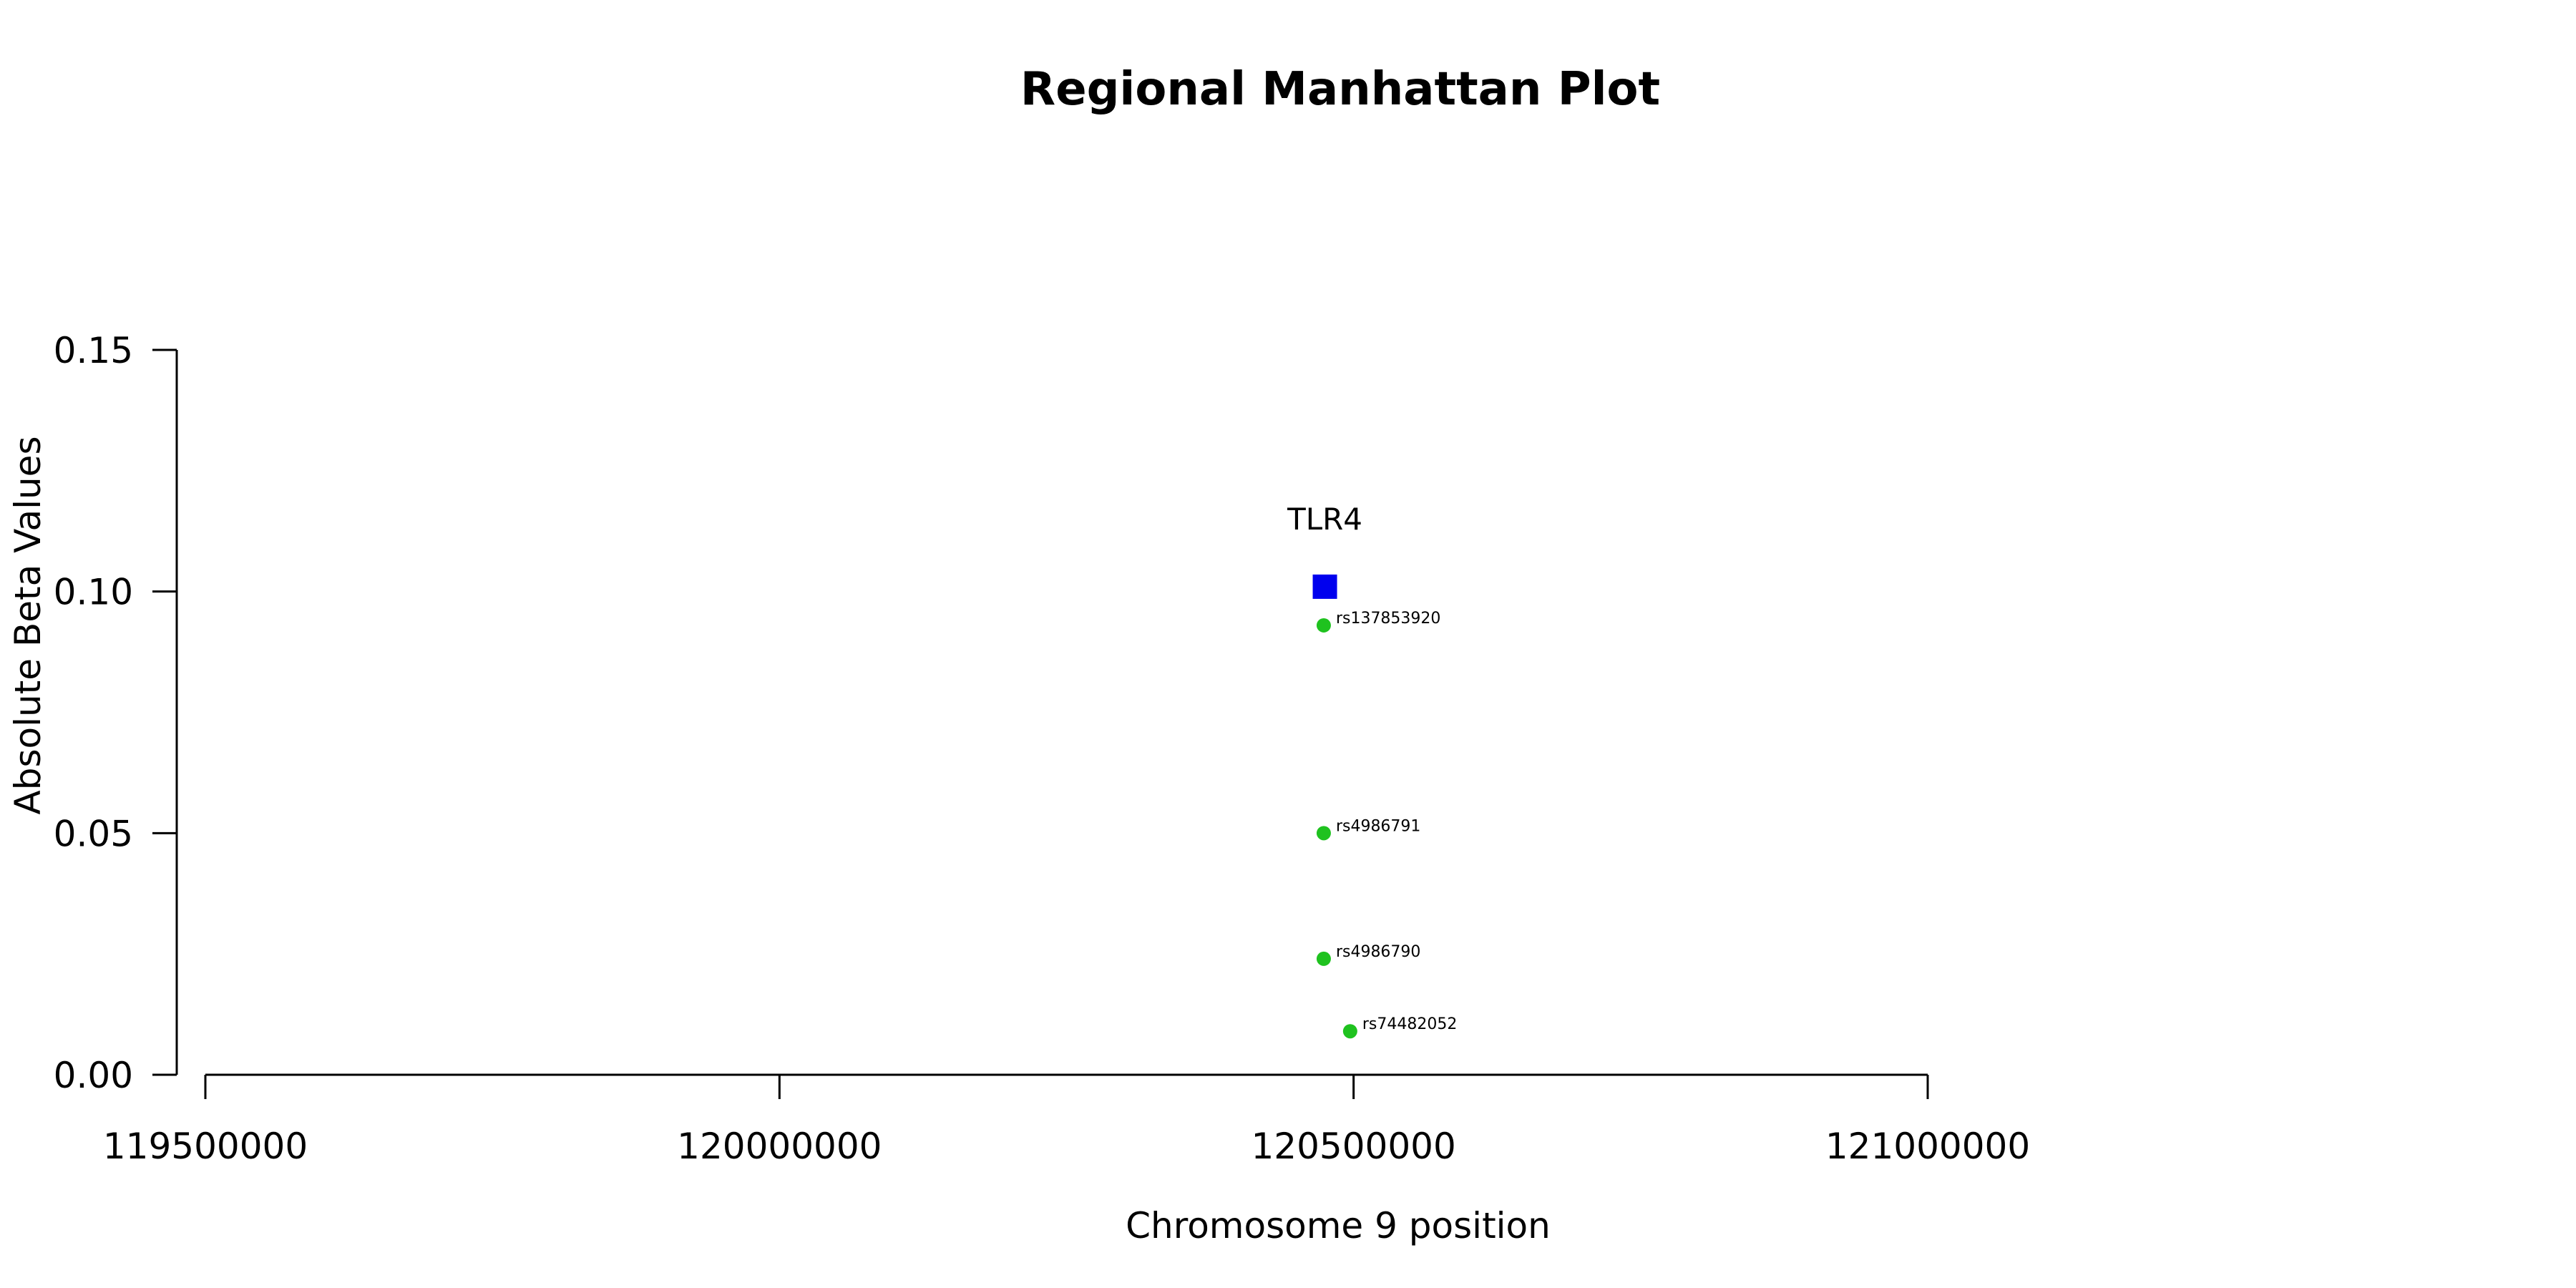  What do you see at coordinates (1066, 1120) in the screenshot?
I see `x-axis: 119500000 120000000 120500000 121000000` at bounding box center [1066, 1120].